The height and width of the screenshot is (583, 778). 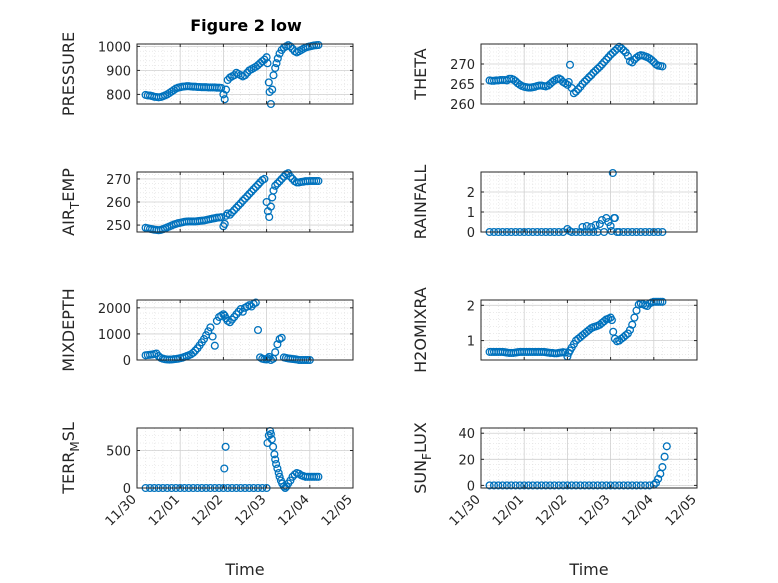 I want to click on panel-1-y-tick-label: 260, so click(x=462, y=105).